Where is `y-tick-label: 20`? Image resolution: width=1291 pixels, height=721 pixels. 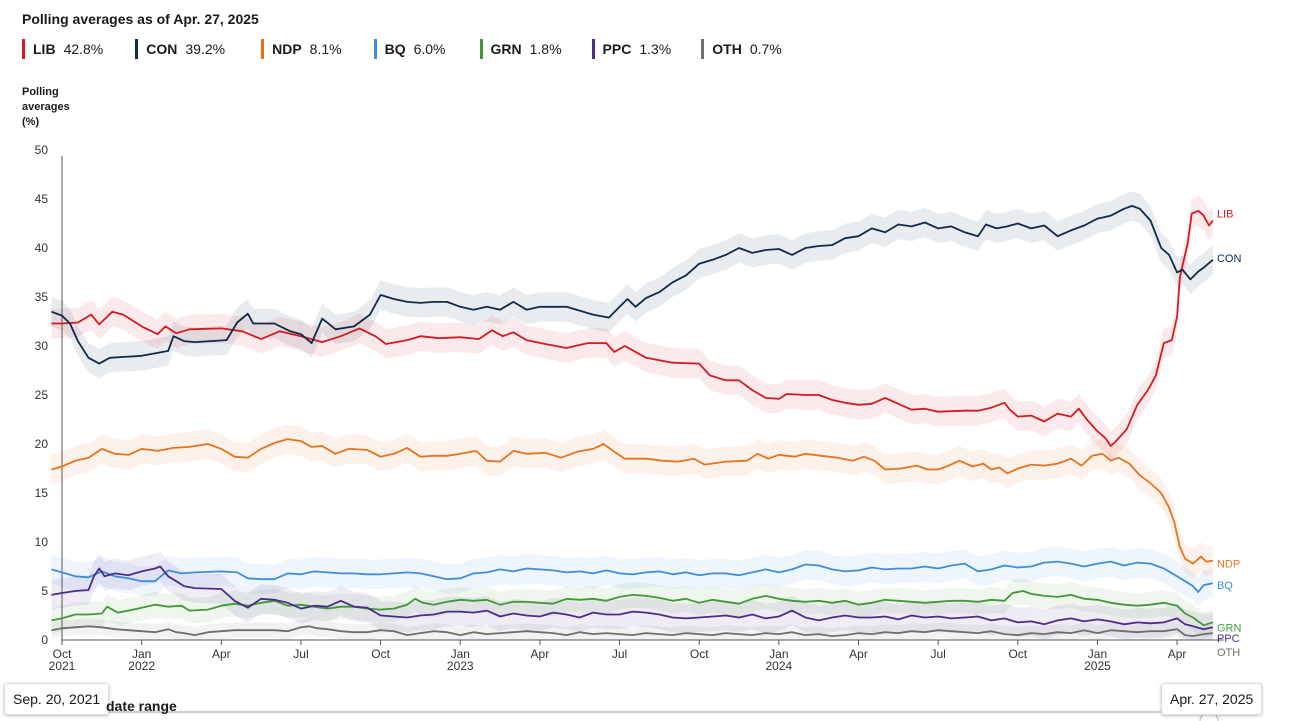 y-tick-label: 20 is located at coordinates (42, 444).